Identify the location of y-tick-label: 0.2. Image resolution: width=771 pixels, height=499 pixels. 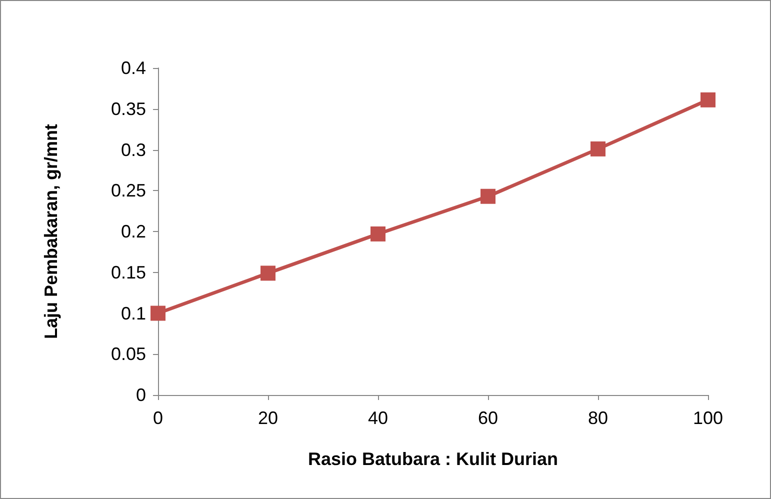
(133, 232).